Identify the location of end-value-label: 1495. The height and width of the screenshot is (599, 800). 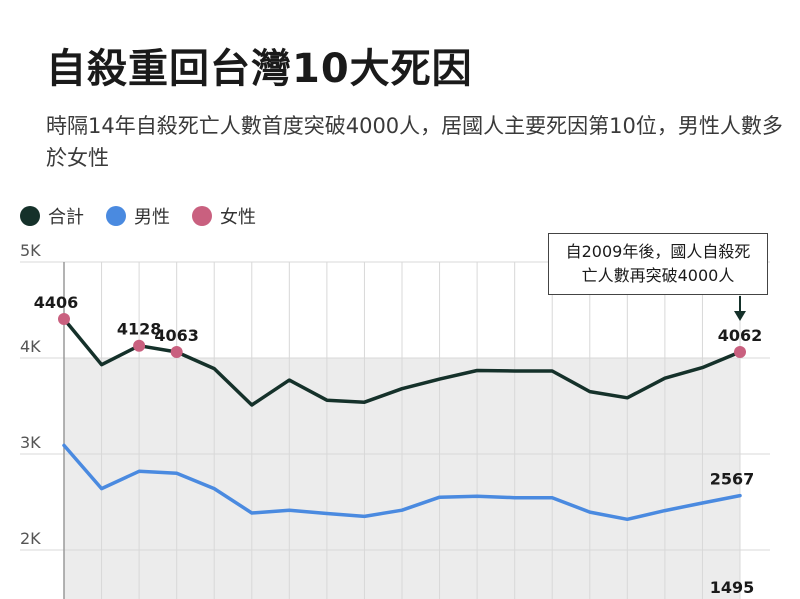
(732, 587).